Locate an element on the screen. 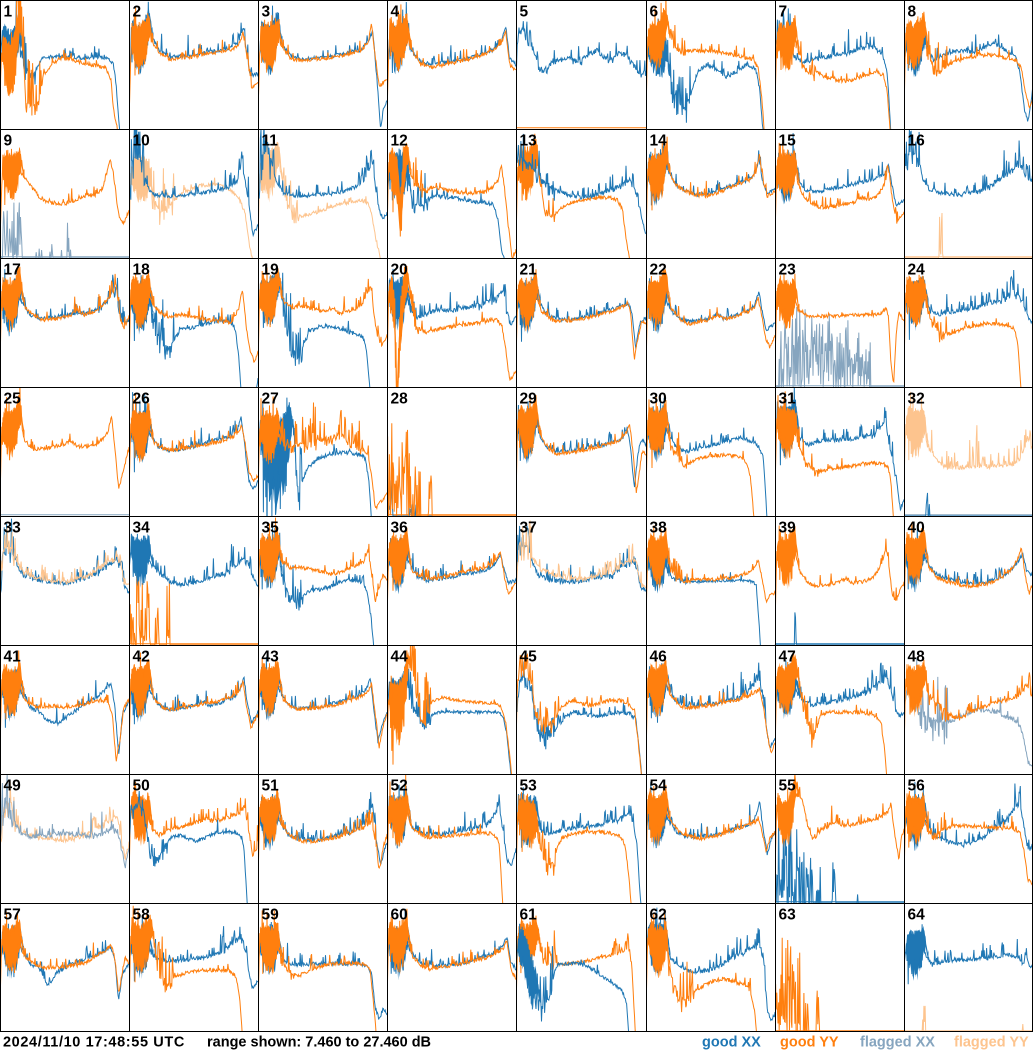 The width and height of the screenshot is (1033, 1058). svg-text: 6 is located at coordinates (654, 12).